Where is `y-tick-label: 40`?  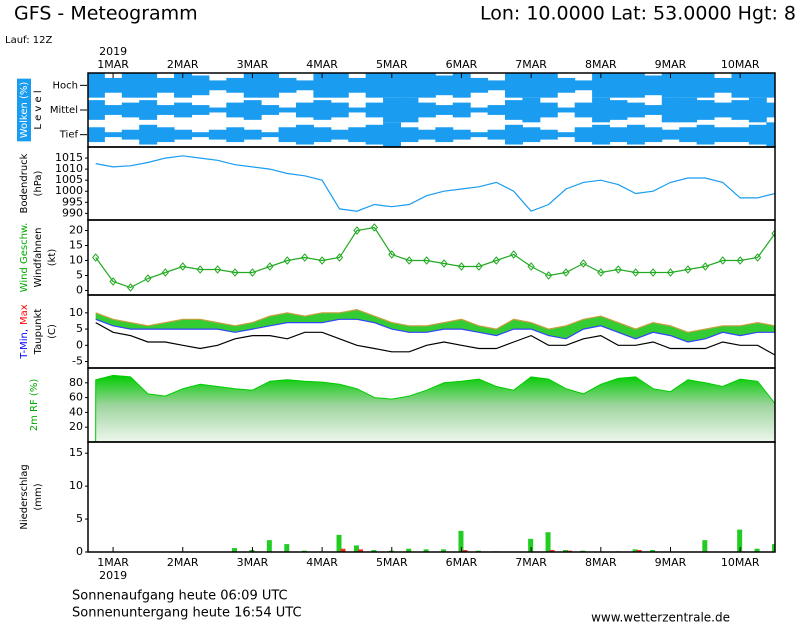 y-tick-label: 40 is located at coordinates (76, 411).